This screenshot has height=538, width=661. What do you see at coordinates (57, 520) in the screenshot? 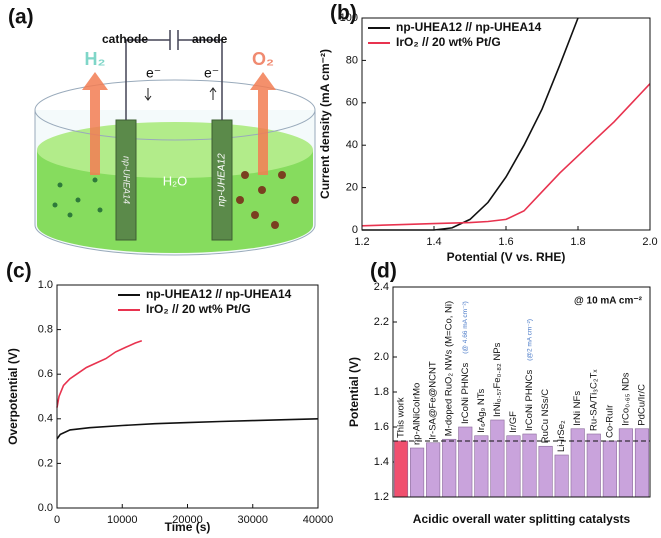
I see `x-tick-label: 0` at bounding box center [57, 520].